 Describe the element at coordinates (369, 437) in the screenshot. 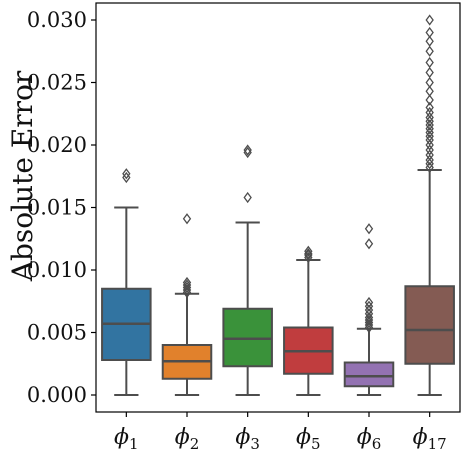

I see `x-tick-label: ϕ6` at that location.